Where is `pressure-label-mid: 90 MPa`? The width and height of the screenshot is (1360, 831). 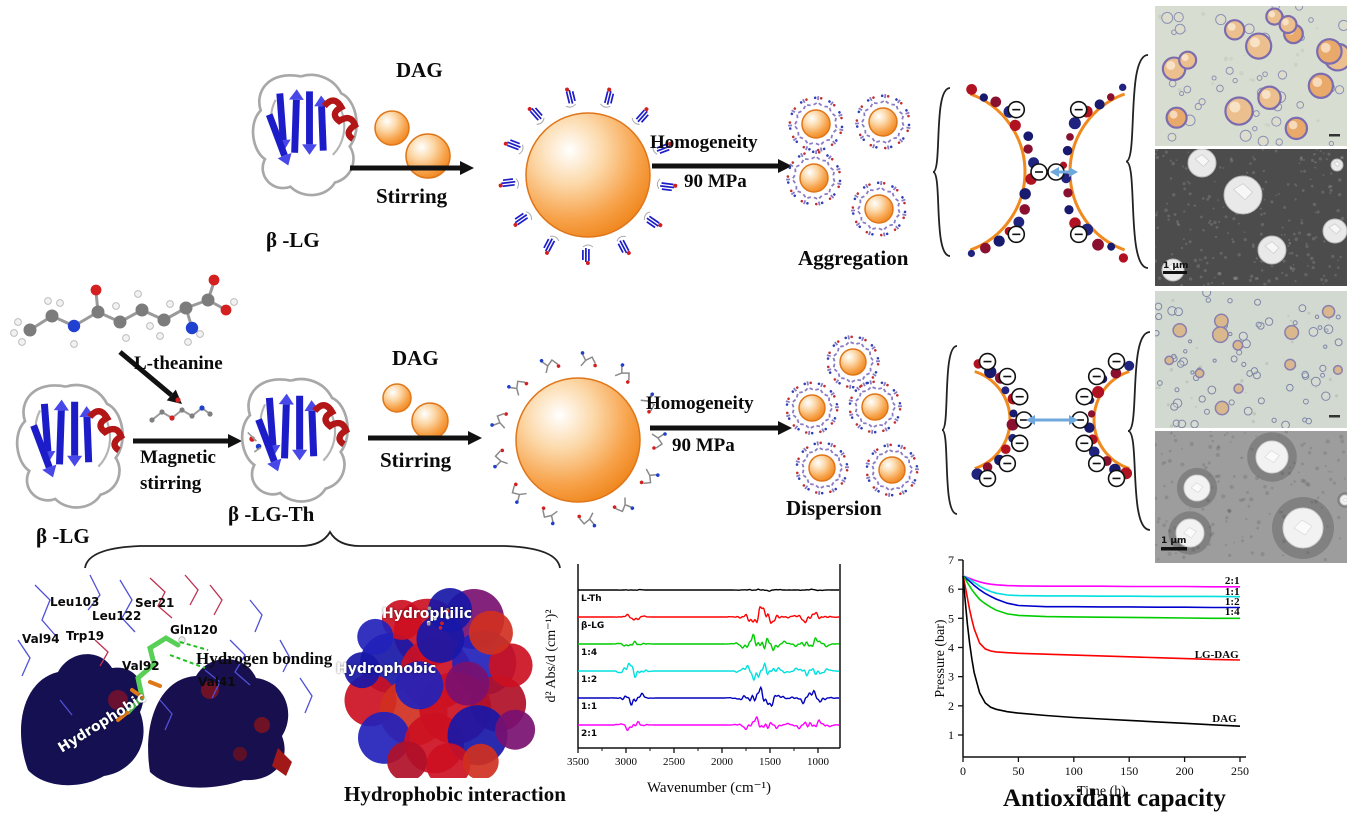 pressure-label-mid: 90 MPa is located at coordinates (703, 445).